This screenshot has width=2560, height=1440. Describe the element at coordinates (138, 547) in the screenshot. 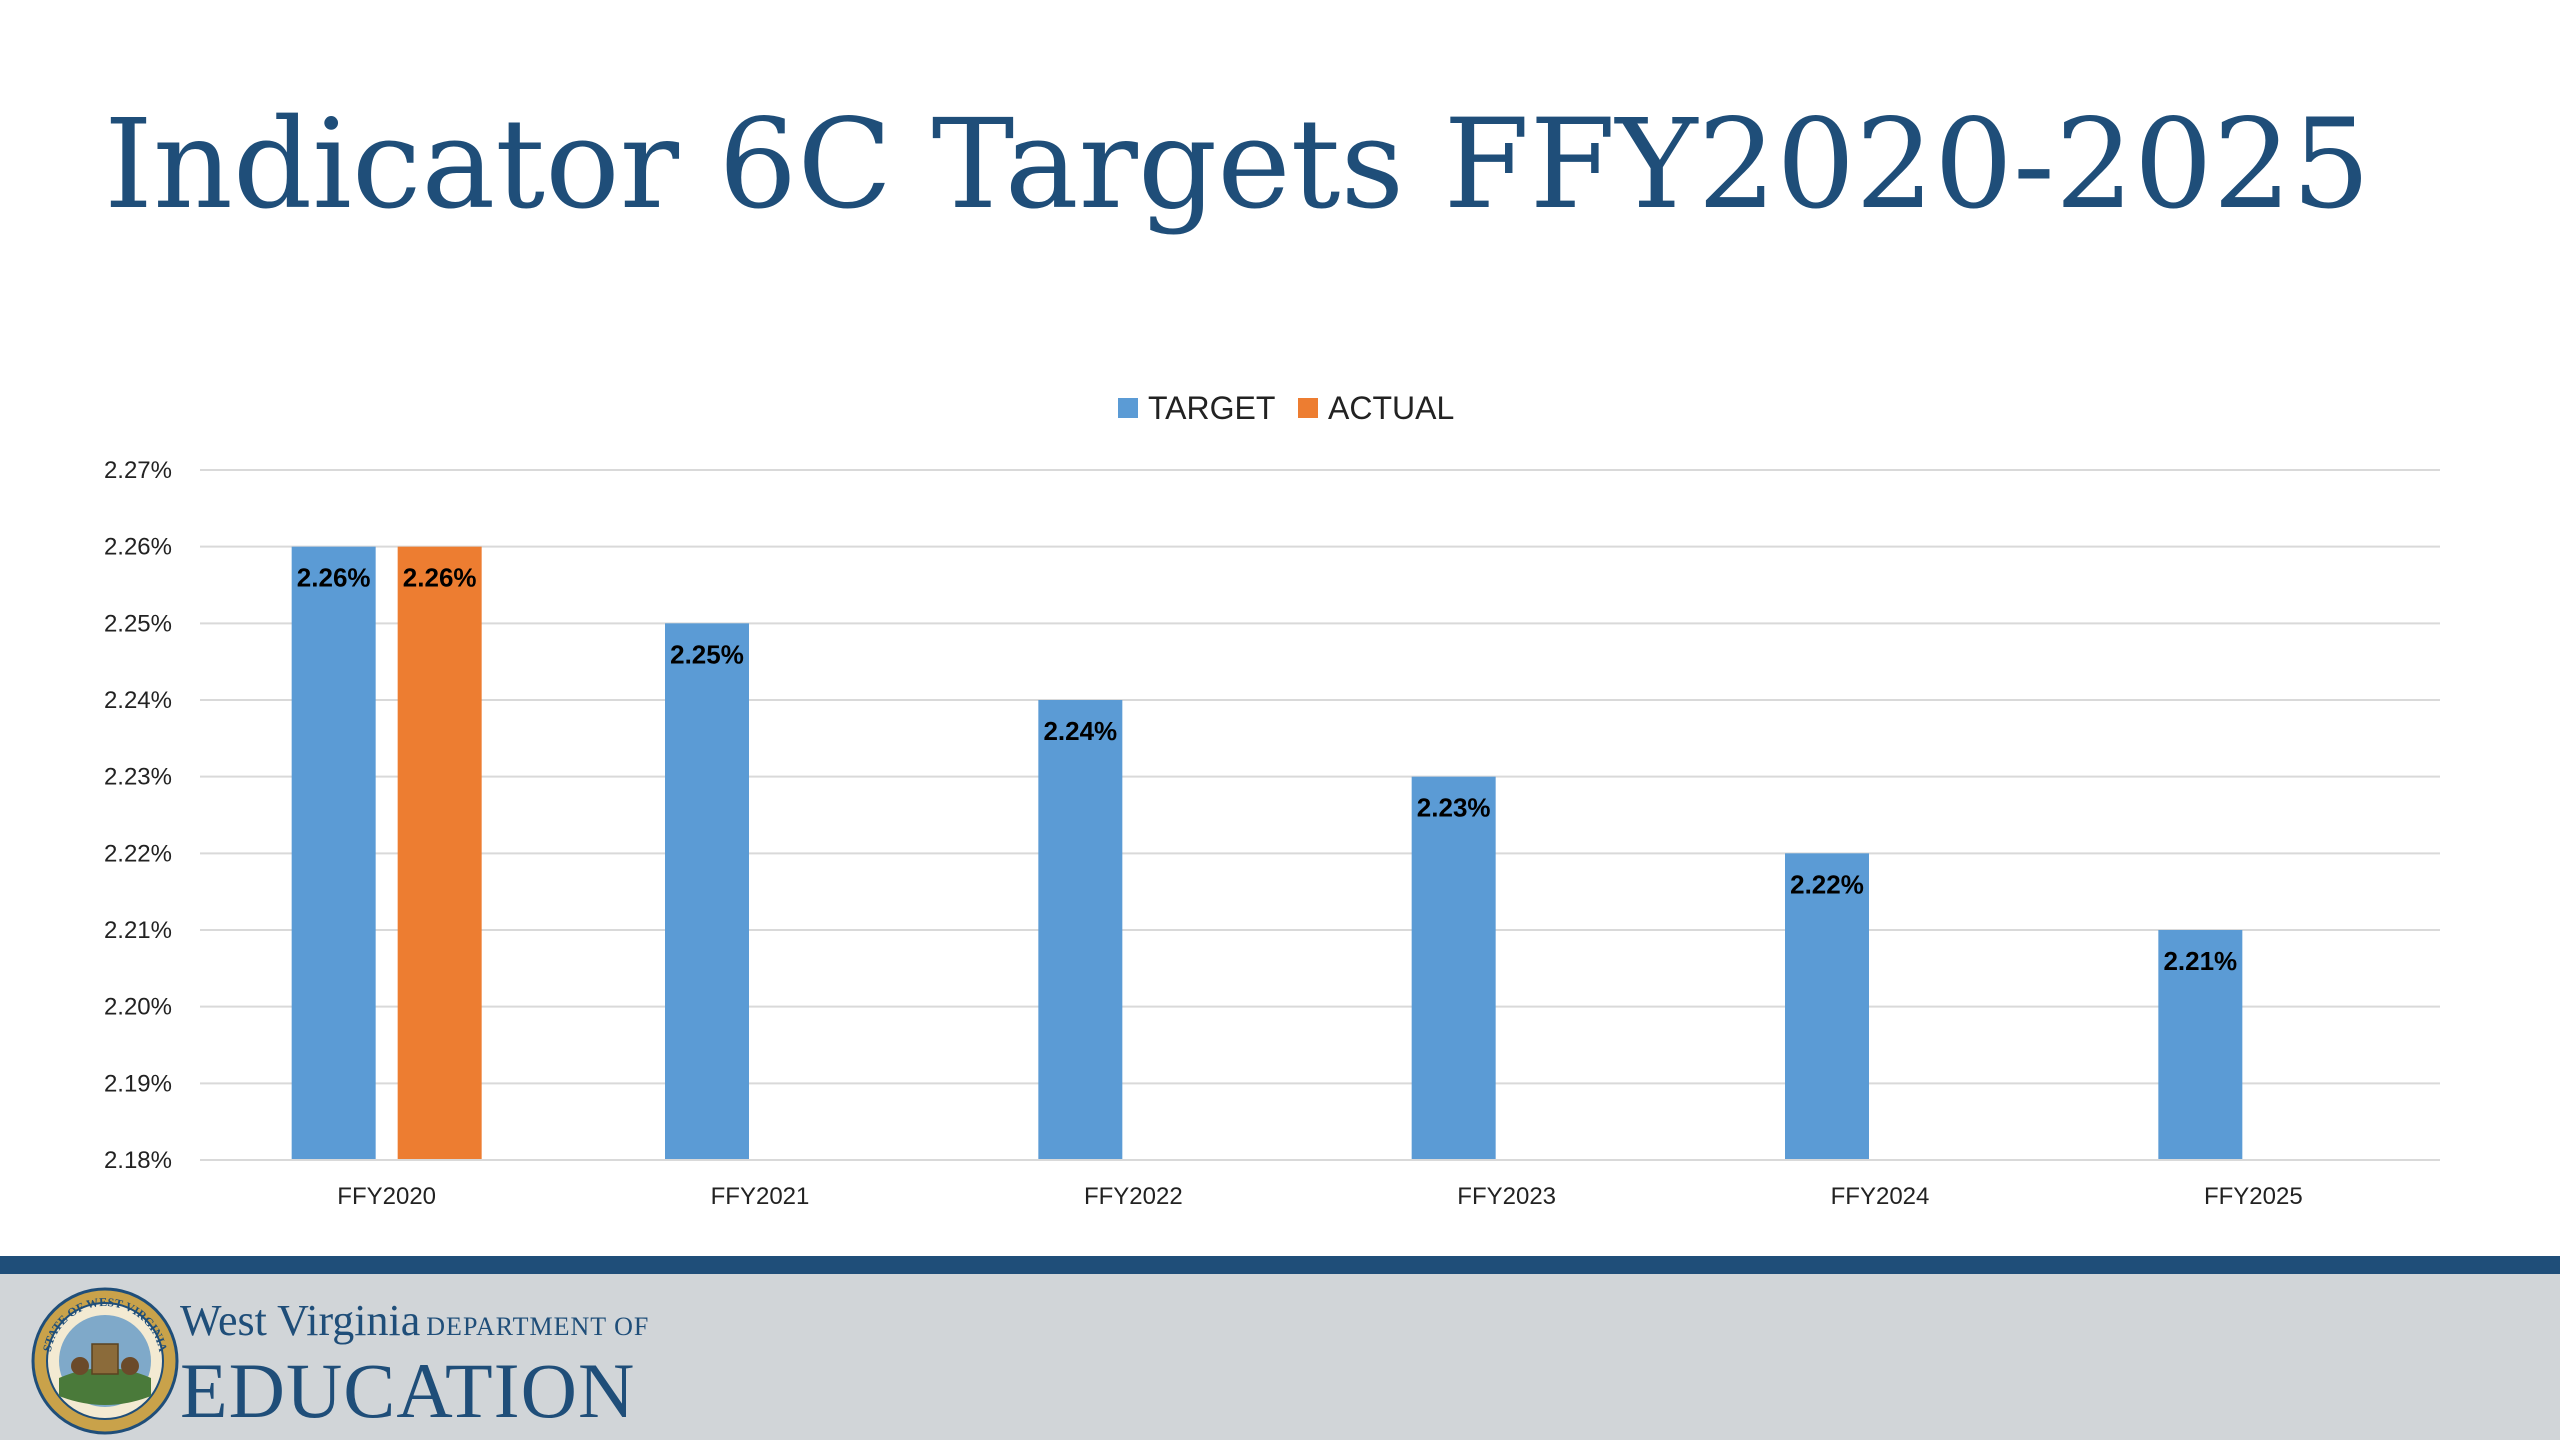

I see `y-tick-label: 2.26%` at that location.